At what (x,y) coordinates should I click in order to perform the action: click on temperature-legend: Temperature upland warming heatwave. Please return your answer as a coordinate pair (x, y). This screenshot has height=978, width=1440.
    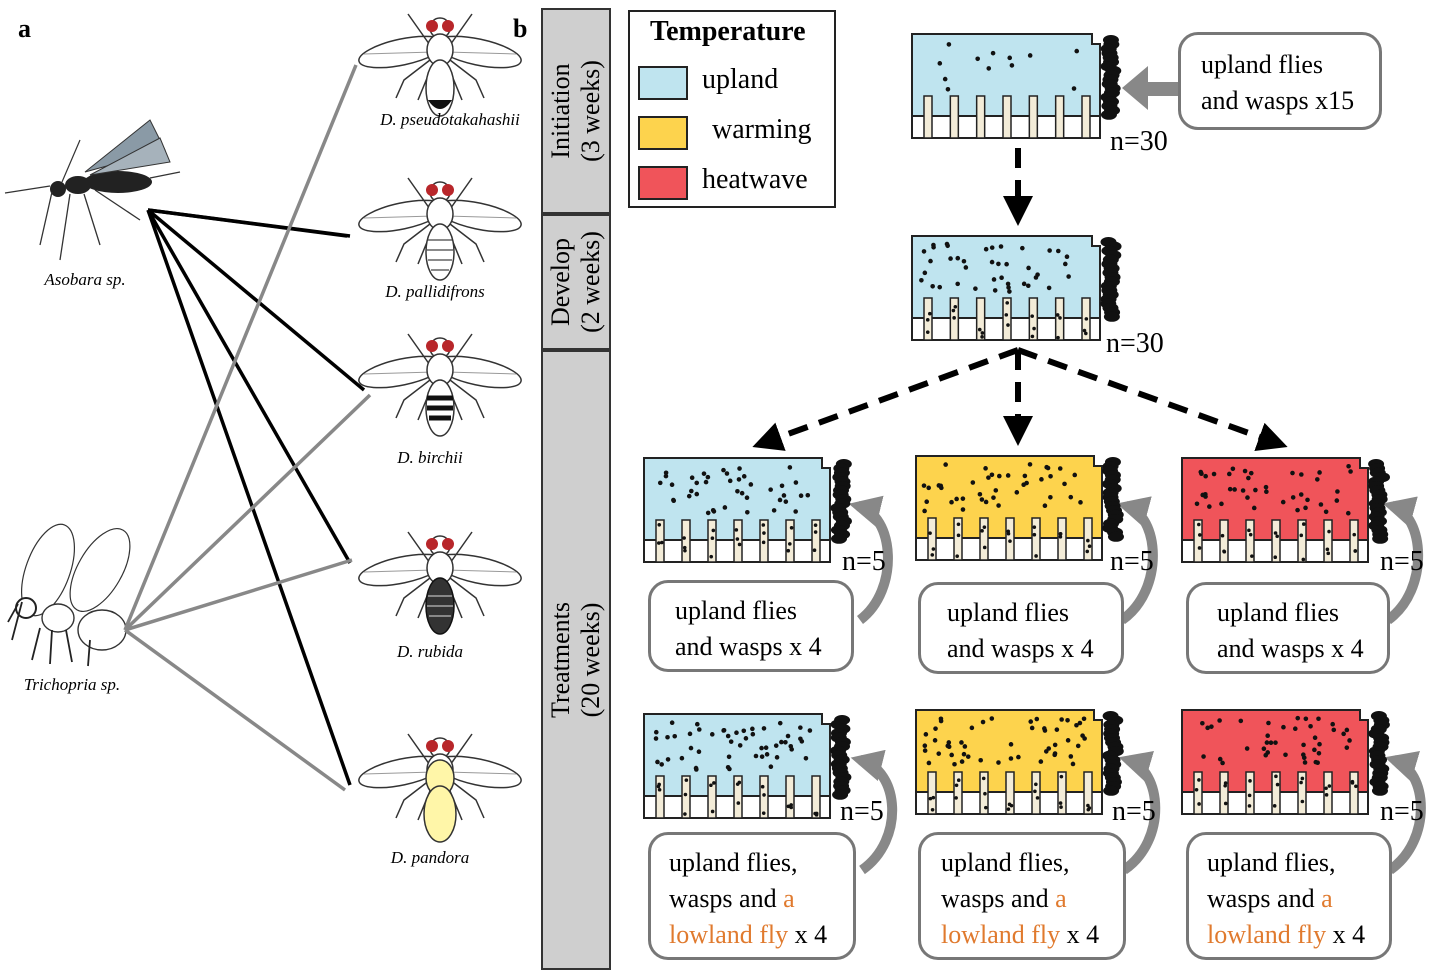
    Looking at the image, I should click on (732, 109).